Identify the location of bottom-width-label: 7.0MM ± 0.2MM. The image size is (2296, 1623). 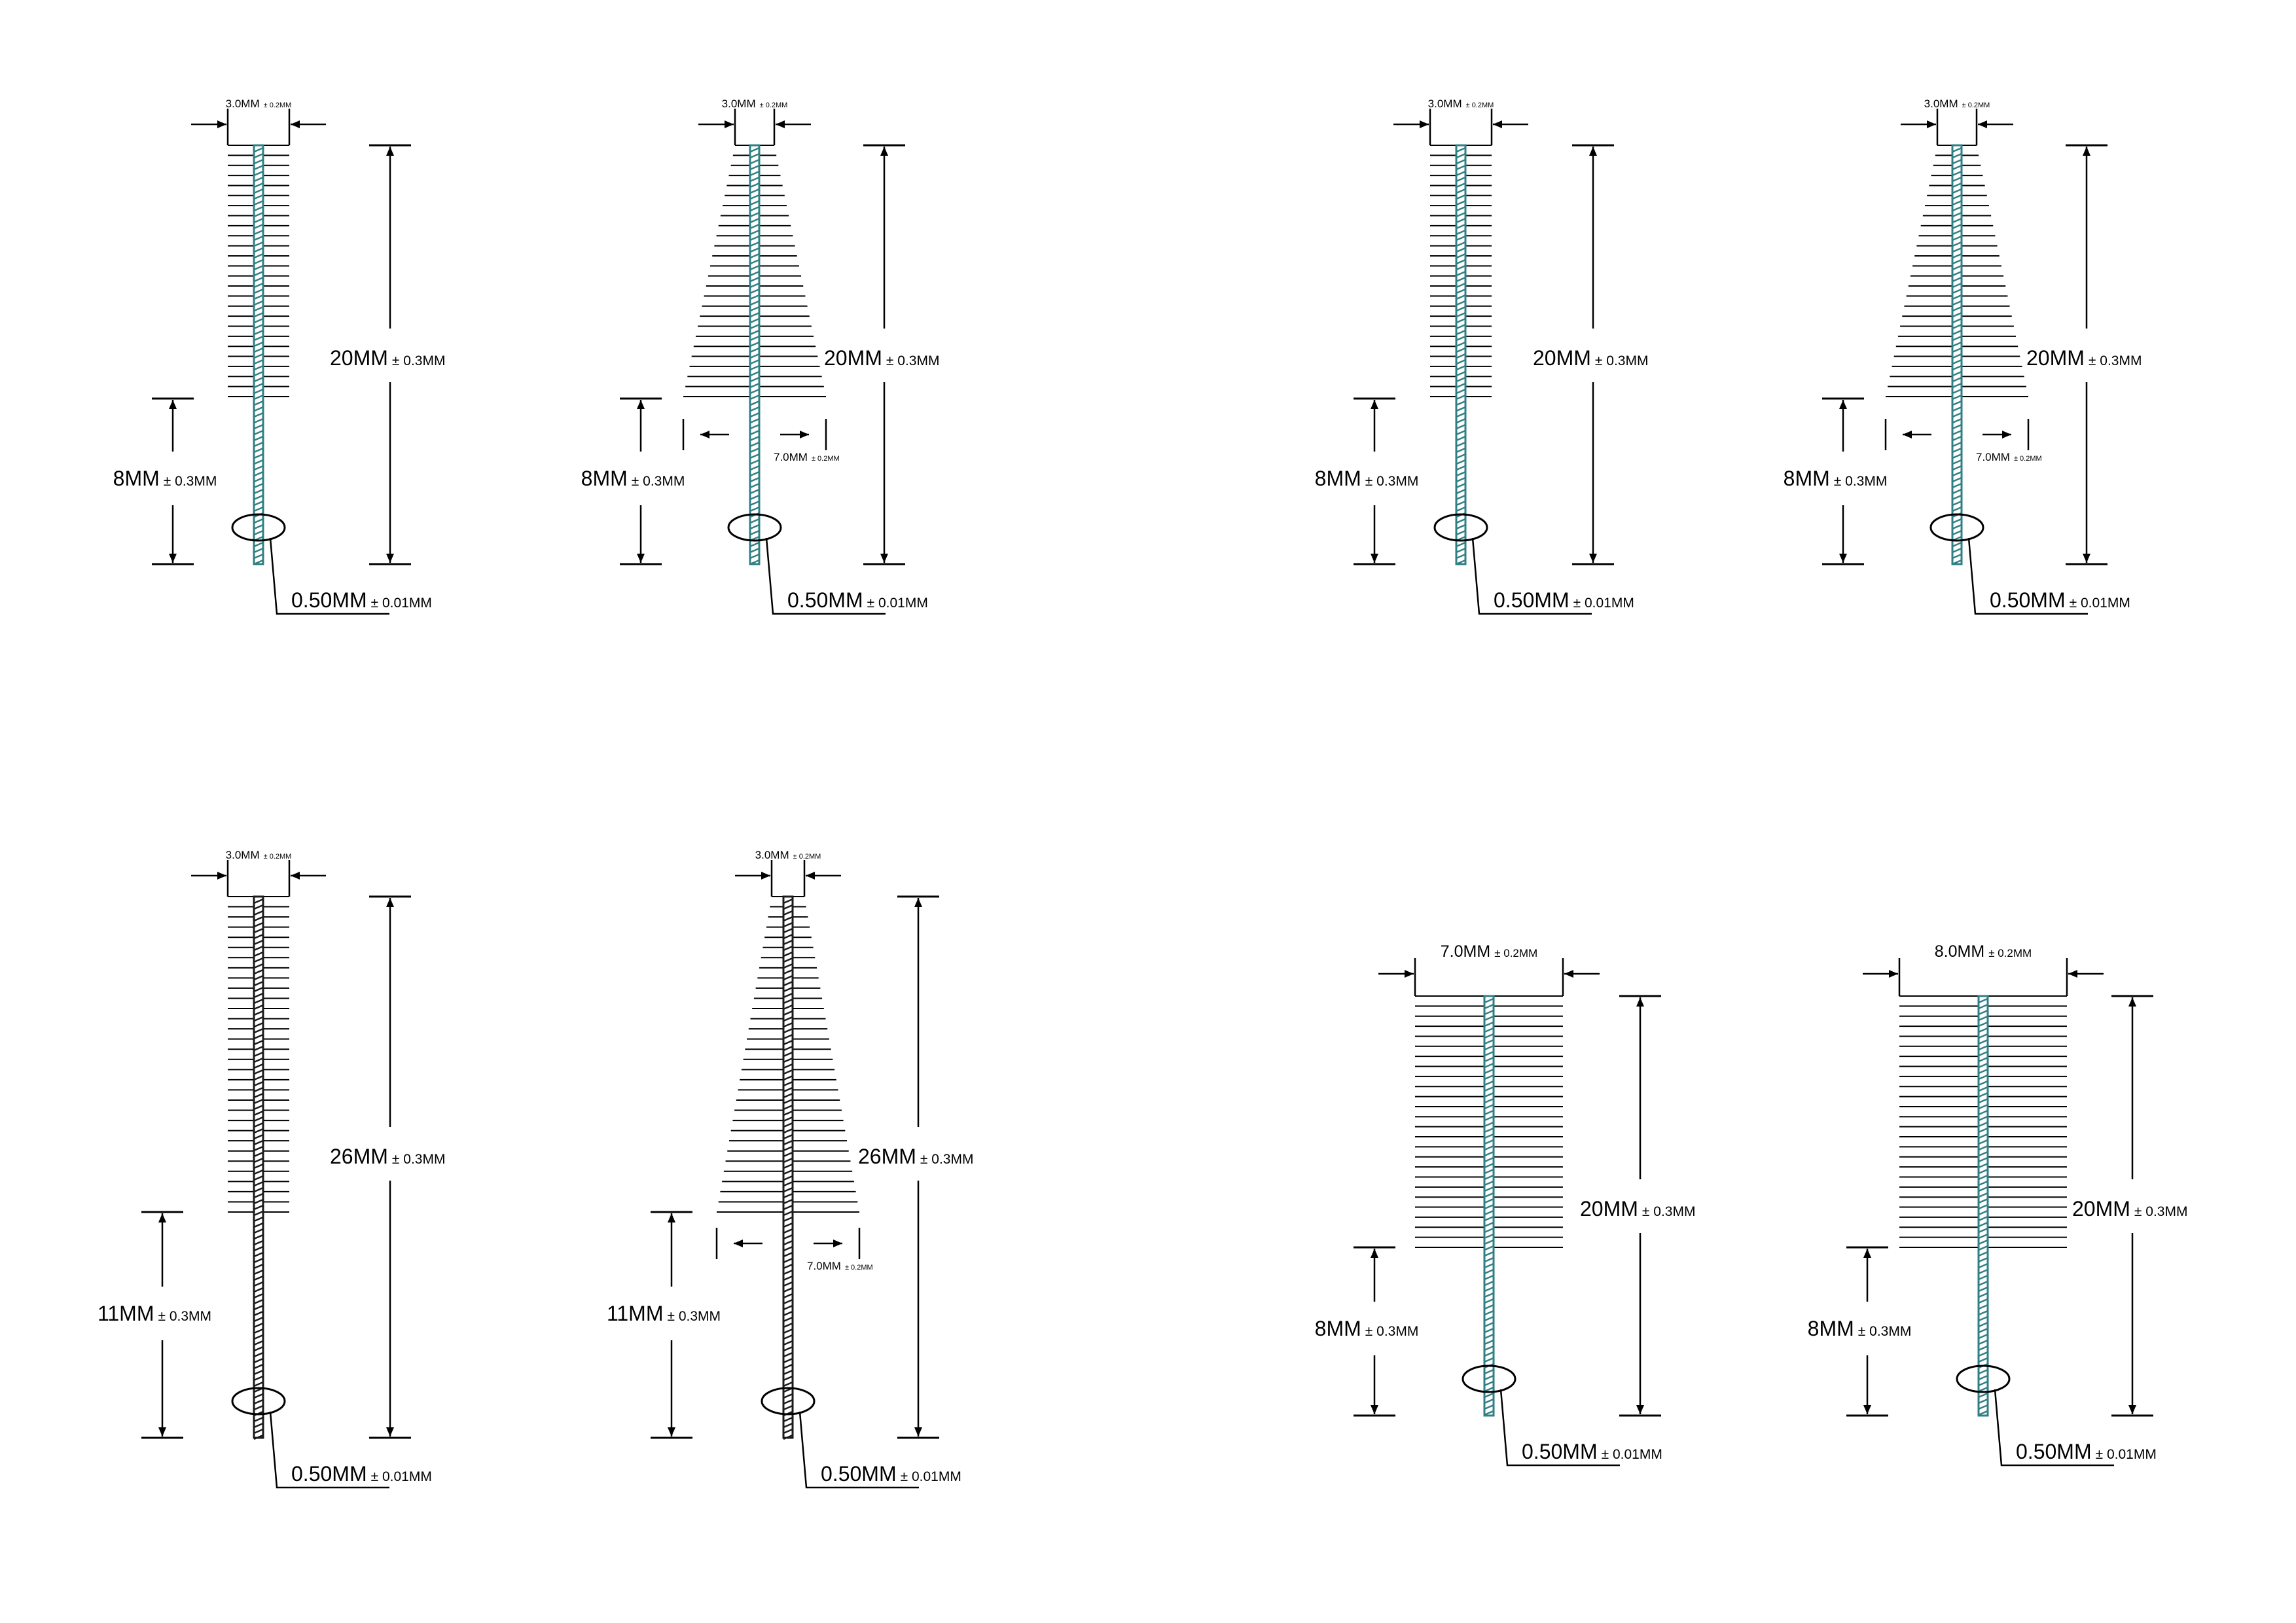
(807, 457).